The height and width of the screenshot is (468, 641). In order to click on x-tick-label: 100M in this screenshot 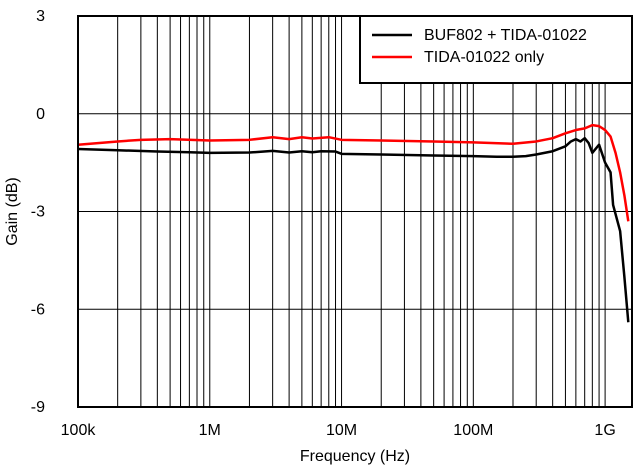, I will do `click(473, 430)`.